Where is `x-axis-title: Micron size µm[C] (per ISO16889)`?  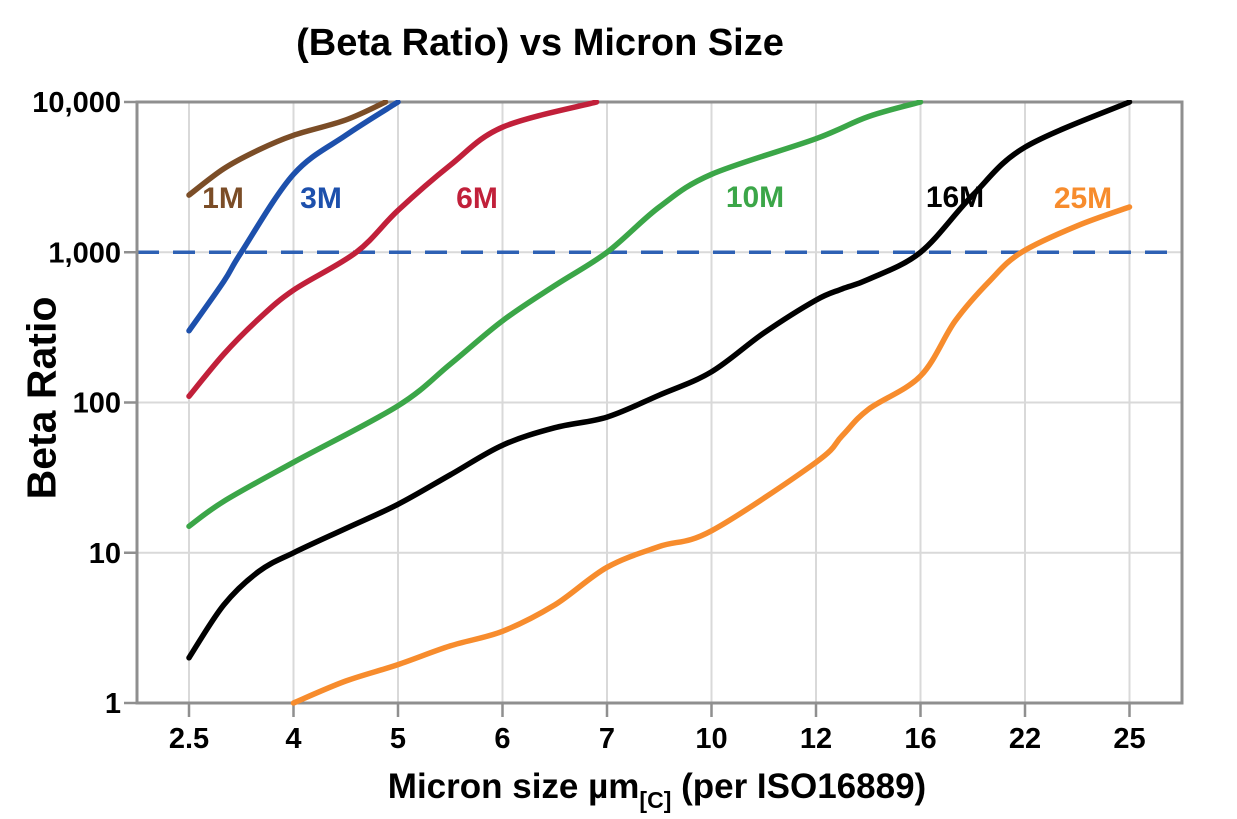 x-axis-title: Micron size µm[C] (per ISO16889) is located at coordinates (657, 790).